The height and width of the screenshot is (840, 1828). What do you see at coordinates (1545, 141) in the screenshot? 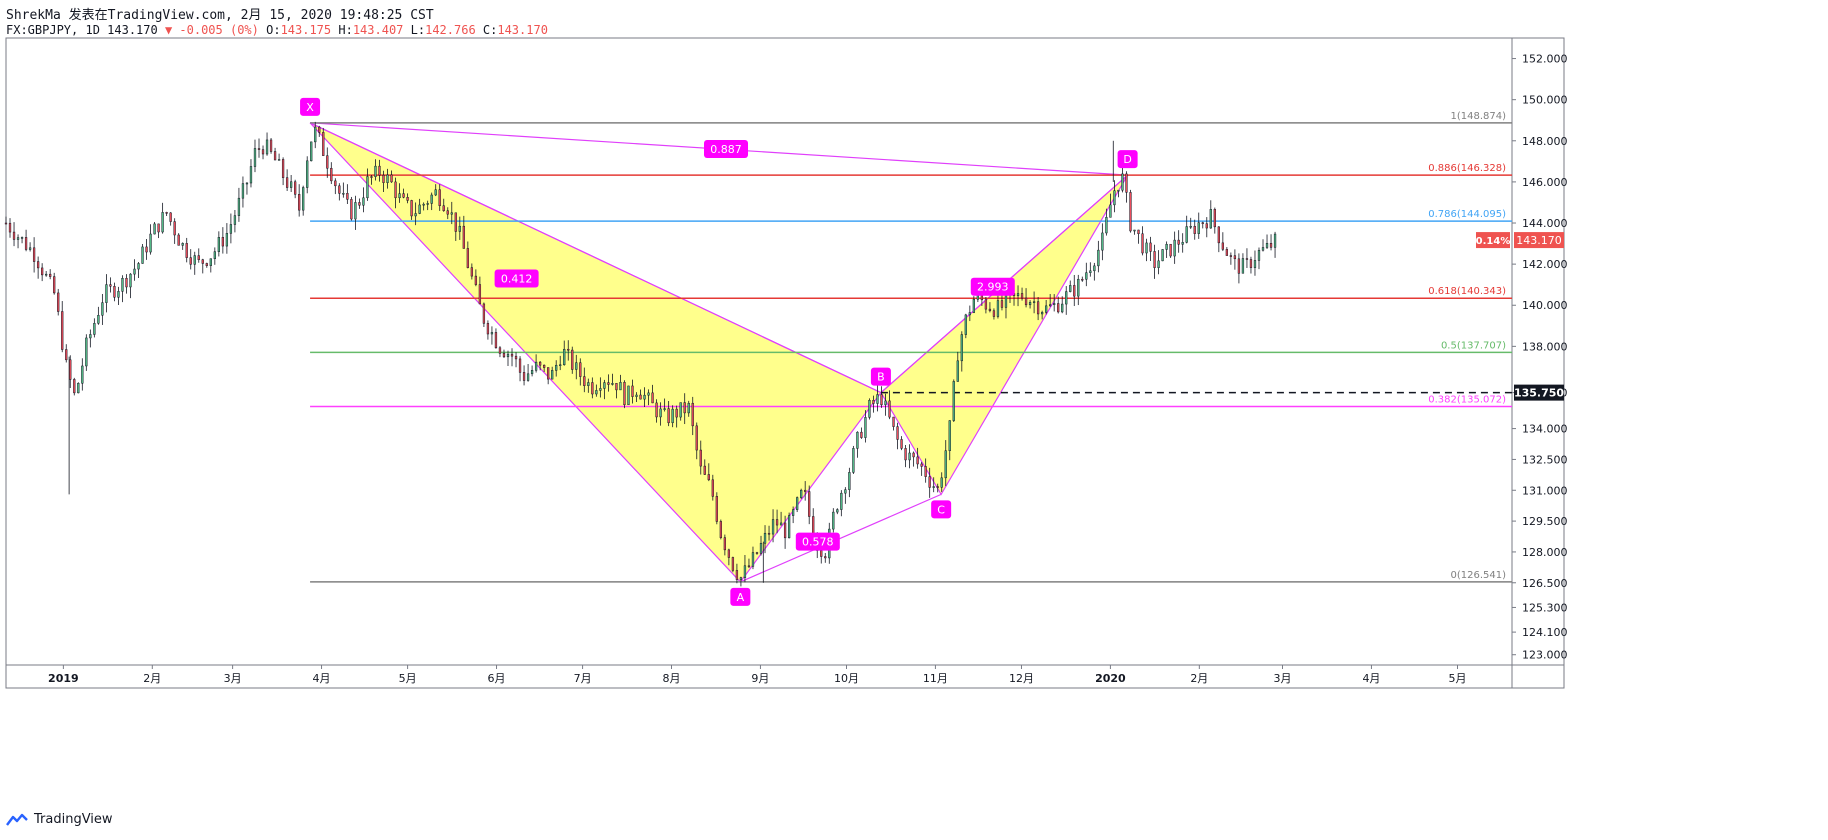
I see `y-tick-label: 148.000` at bounding box center [1545, 141].